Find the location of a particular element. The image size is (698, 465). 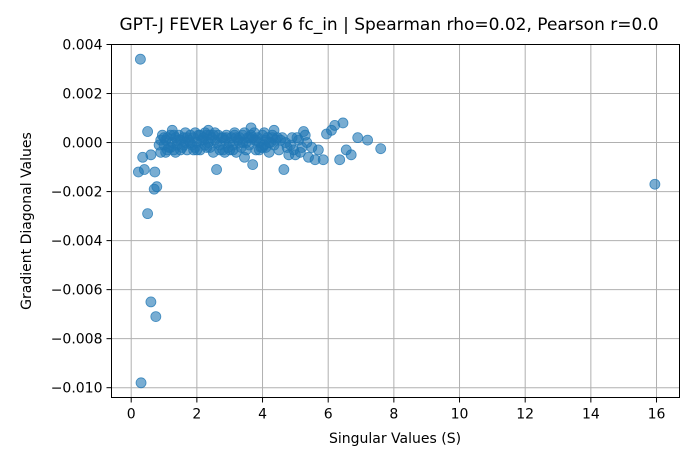

x-tick-label: 10 is located at coordinates (460, 415).